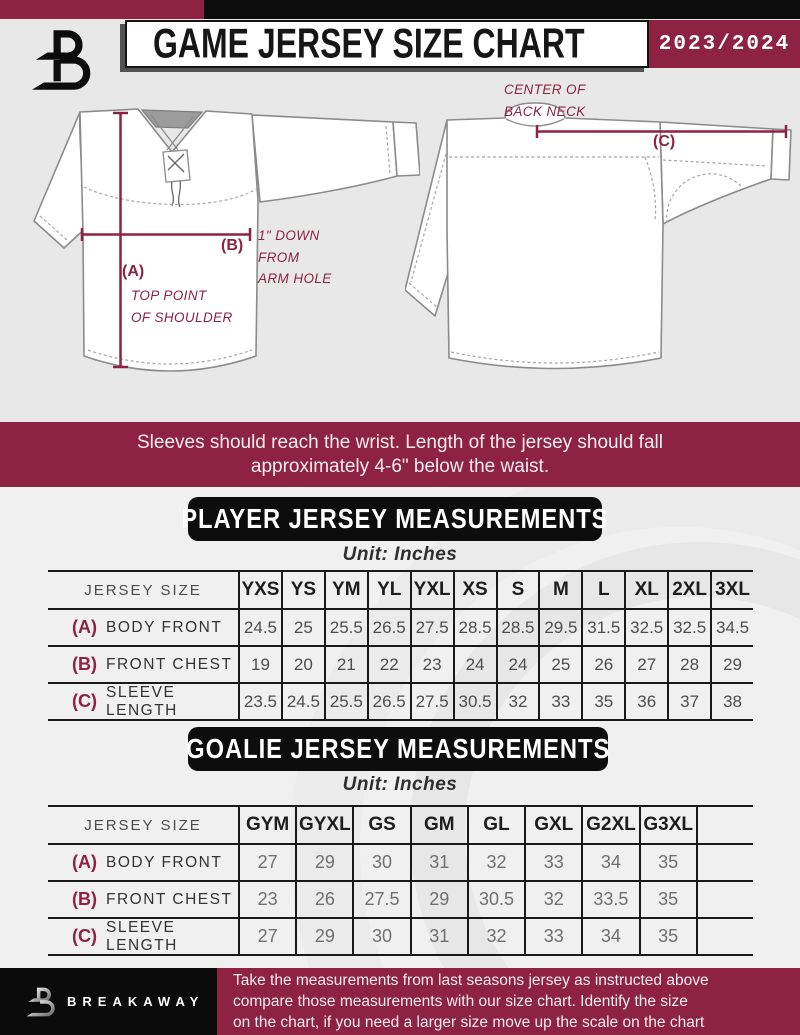 This screenshot has width=800, height=1035. I want to click on measurement-value: 22, so click(388, 665).